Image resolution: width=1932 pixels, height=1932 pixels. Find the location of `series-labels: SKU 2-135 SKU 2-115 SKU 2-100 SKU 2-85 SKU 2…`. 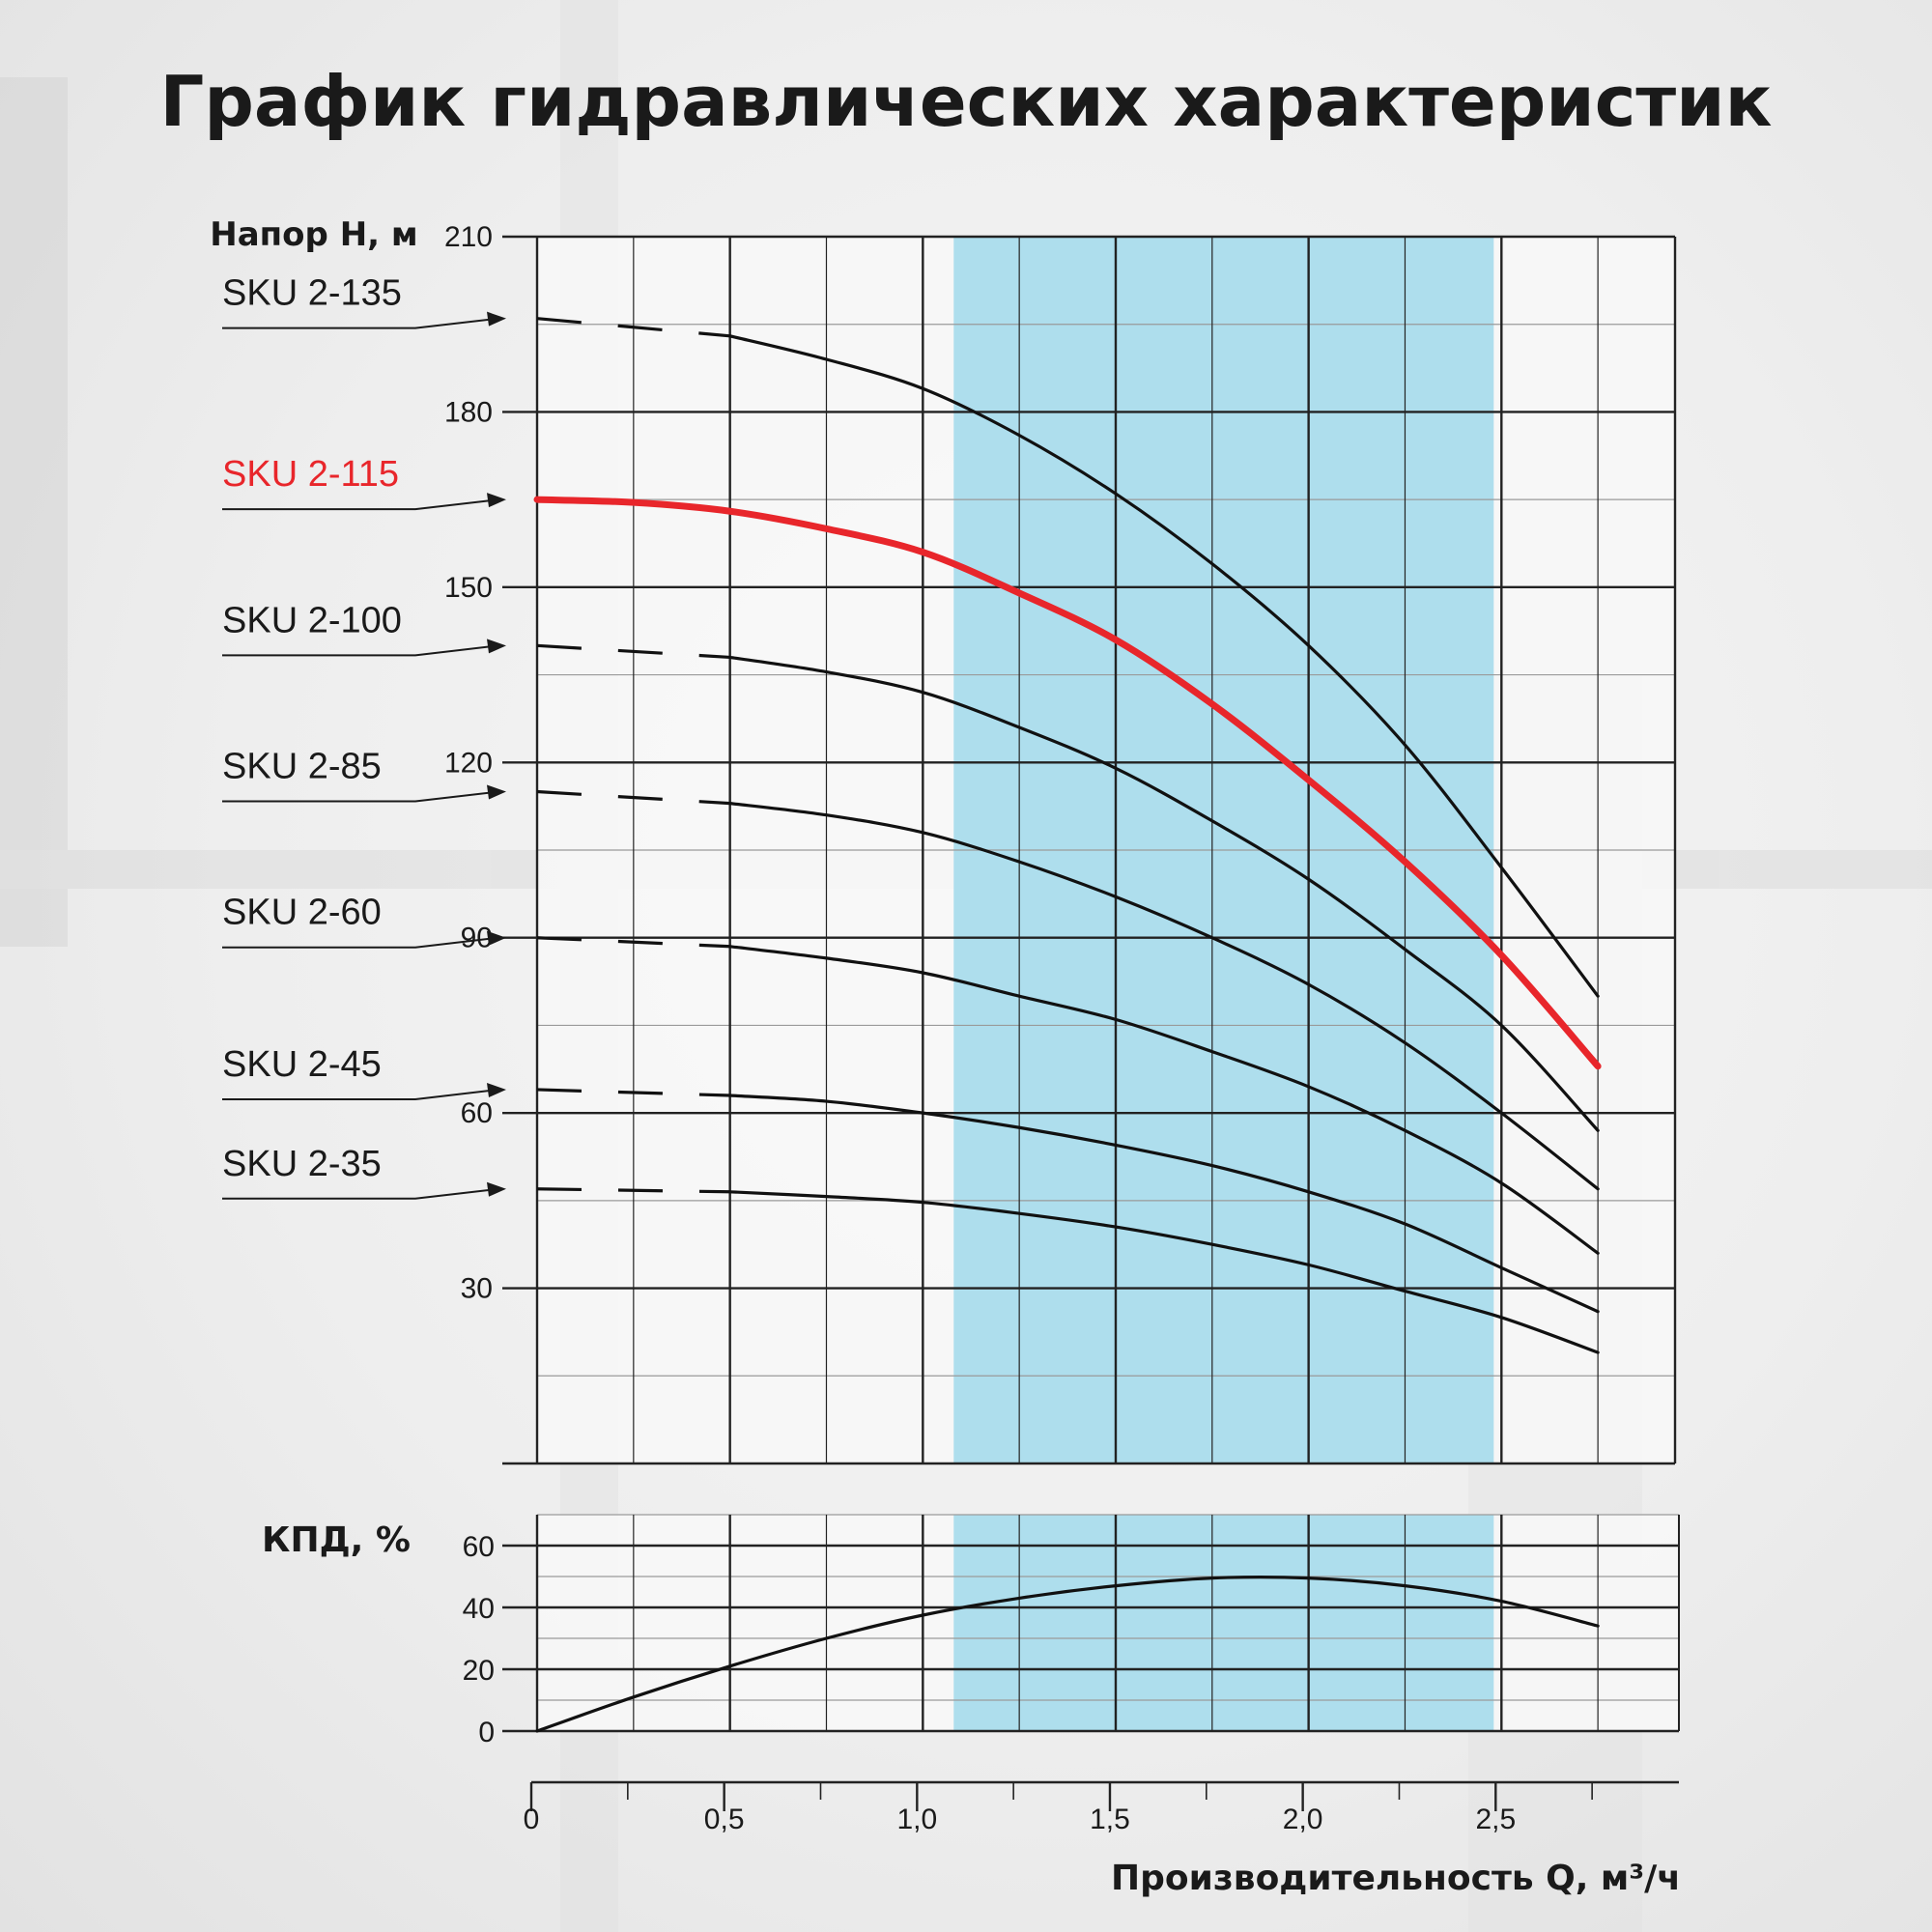

series-labels: SKU 2-135 SKU 2-115 SKU 2-100 SKU 2-85 SKU 2… is located at coordinates (364, 736).